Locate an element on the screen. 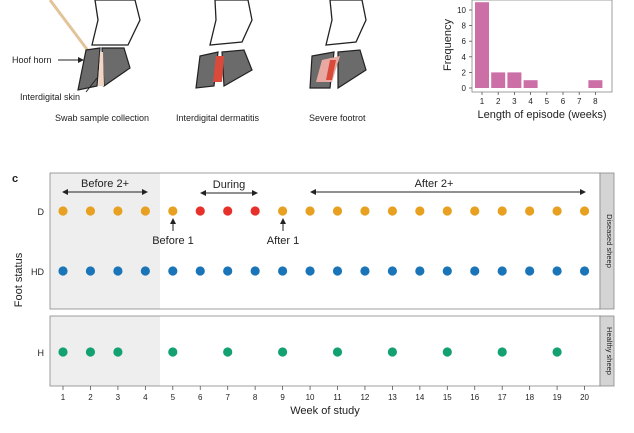 The height and width of the screenshot is (433, 634). week-tick-label: 18 is located at coordinates (529, 397).